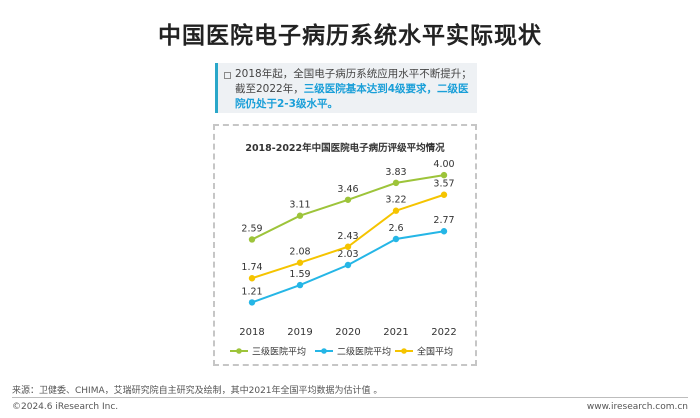 Image resolution: width=700 pixels, height=418 pixels. Describe the element at coordinates (352, 96) in the screenshot. I see `callout-highlight: 三级医院基本达到4级要求，二级医院仍处于2-3级水平。` at that location.